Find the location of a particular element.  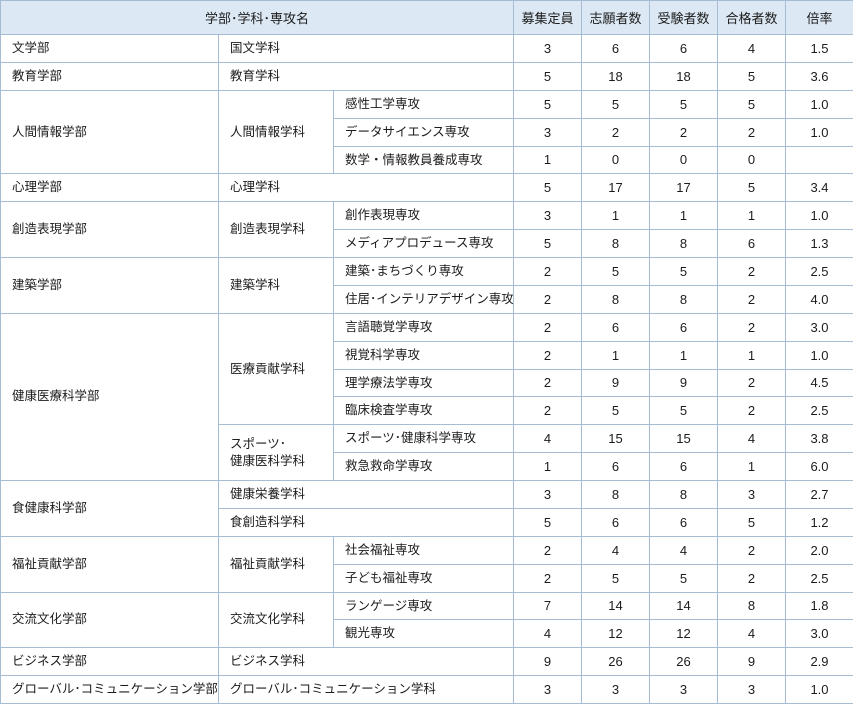

table-row: 食健康科学部 健康栄養学科 3 8 8 3 2.7 is located at coordinates (426, 508).